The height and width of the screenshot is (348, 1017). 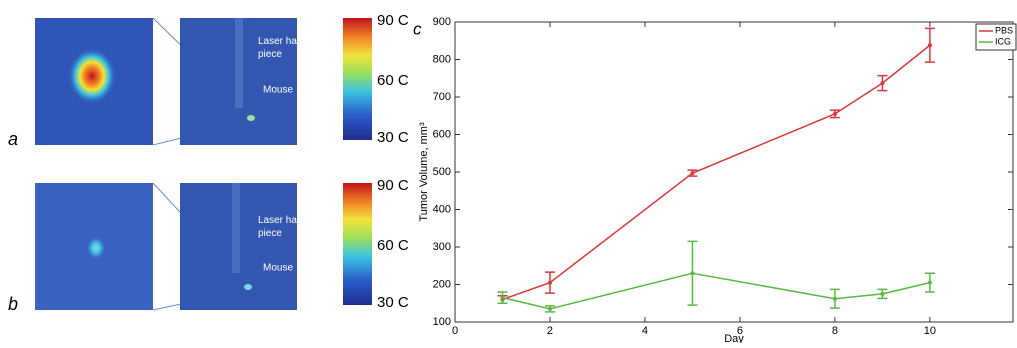 I want to click on y-tick-label: 200, so click(x=442, y=284).